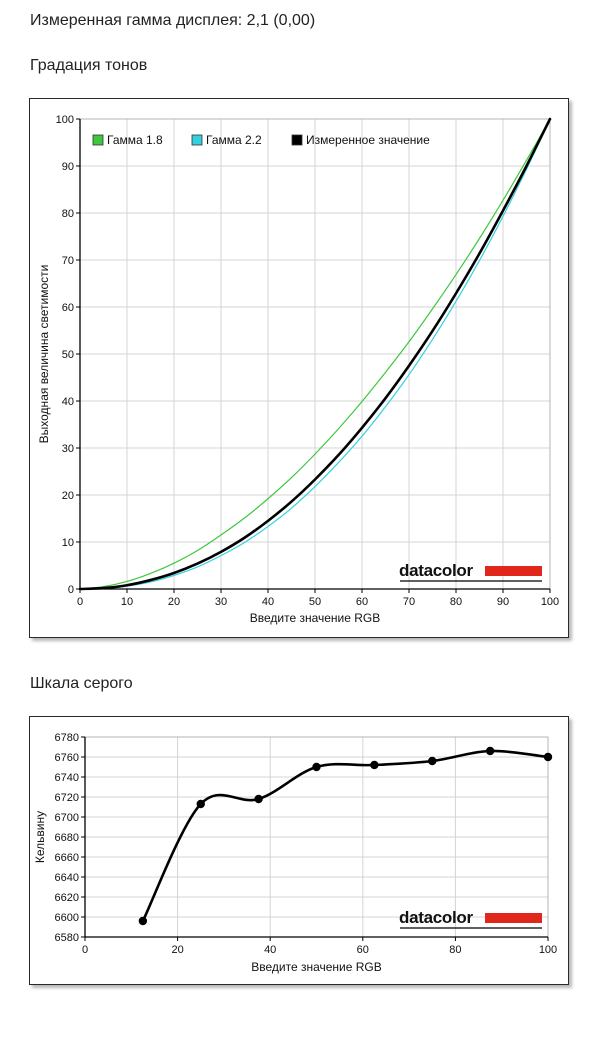 This screenshot has height=1040, width=610. I want to click on gray-y-tick-label: 6660, so click(67, 858).